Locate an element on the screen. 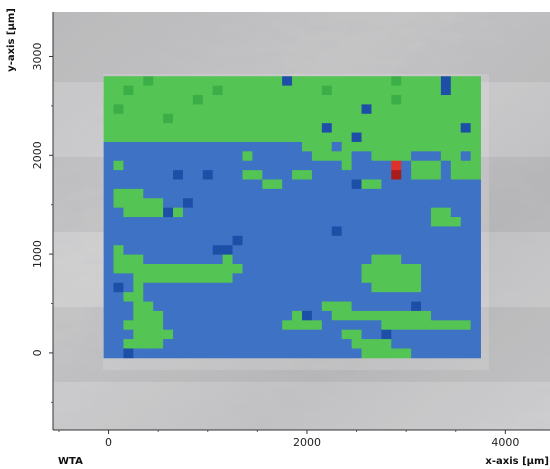 This screenshot has width=550, height=469. x-tick-label: 4000 is located at coordinates (505, 442).